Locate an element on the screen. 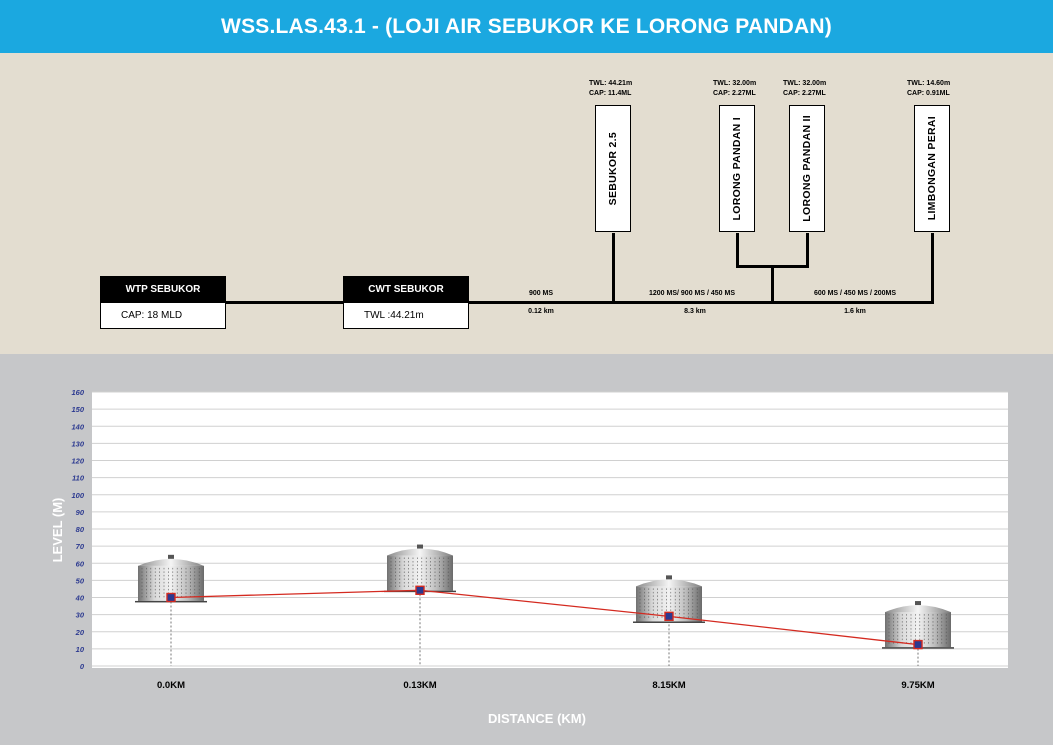 The image size is (1053, 745). tank-name: LORONG PANDAN I is located at coordinates (737, 168).